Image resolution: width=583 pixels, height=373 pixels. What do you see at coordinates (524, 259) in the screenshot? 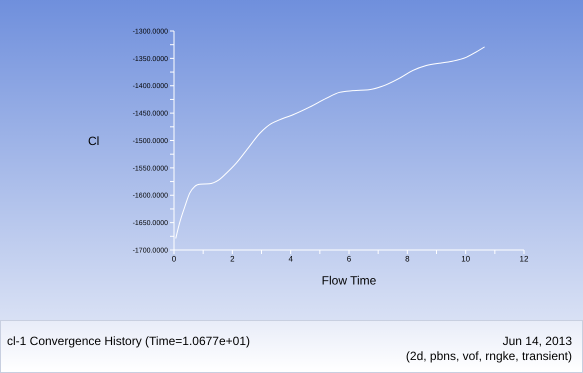
I see `x-tick-label: 12` at bounding box center [524, 259].